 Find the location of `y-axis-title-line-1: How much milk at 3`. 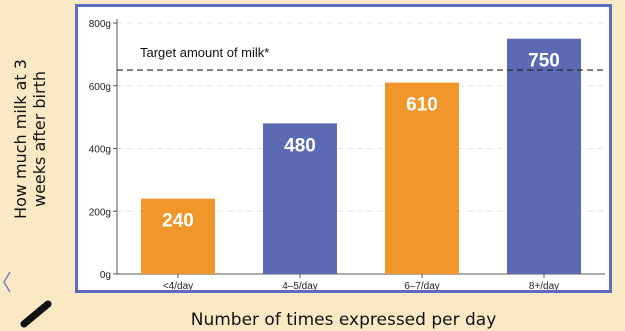

y-axis-title-line-1: How much milk at 3 is located at coordinates (21, 139).